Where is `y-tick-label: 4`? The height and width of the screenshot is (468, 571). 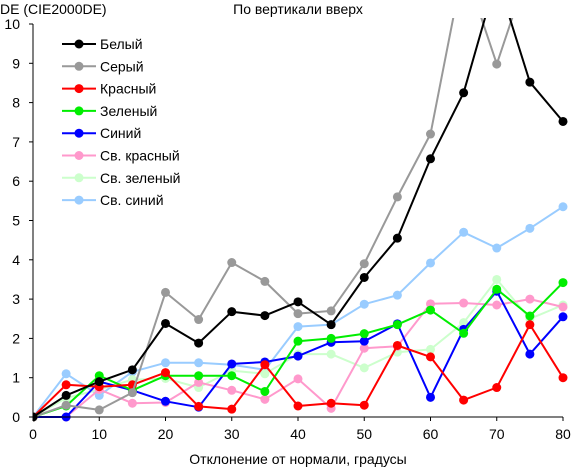
y-tick-label: 4 is located at coordinates (16, 260).